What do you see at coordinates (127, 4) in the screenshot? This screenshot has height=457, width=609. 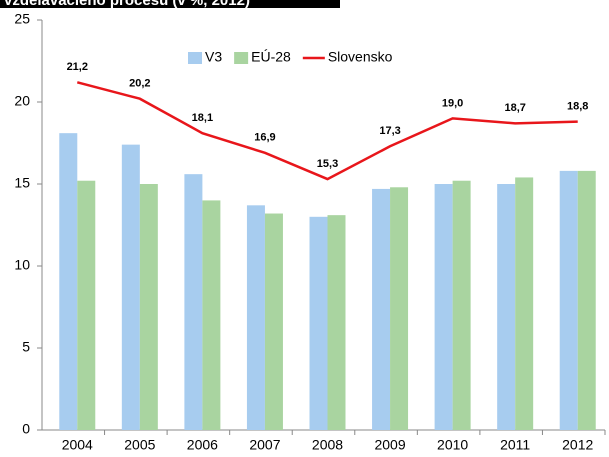 I see `chart-title: vzdelávacieho procesu (v %, 2012)` at bounding box center [127, 4].